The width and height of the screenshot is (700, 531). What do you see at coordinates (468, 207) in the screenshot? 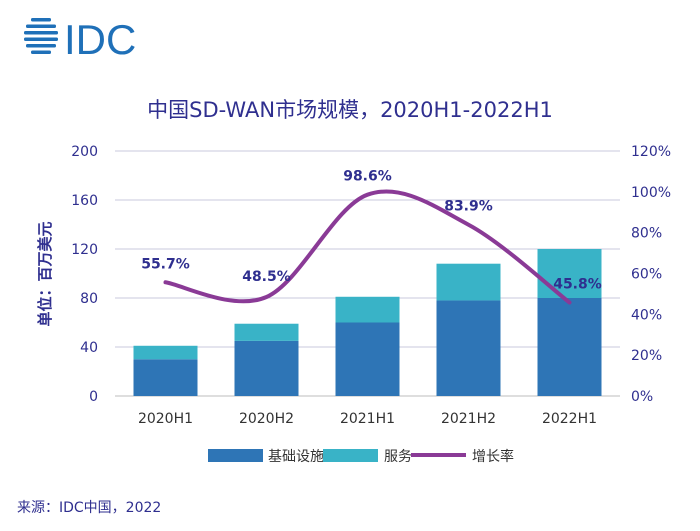
I see `growth-data-label: 83.9%` at bounding box center [468, 207].